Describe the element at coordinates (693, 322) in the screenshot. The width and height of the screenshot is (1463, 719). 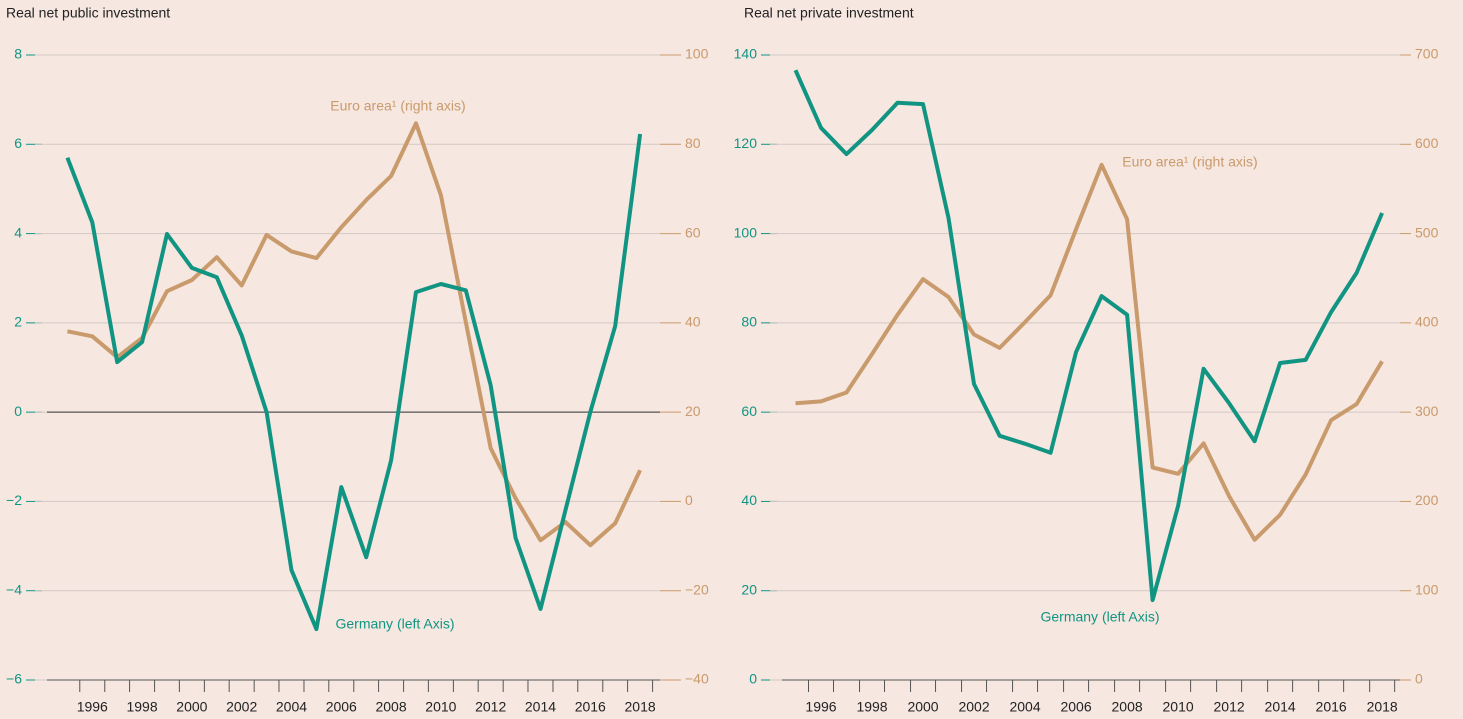
I see `y2-tick-label: 40` at that location.